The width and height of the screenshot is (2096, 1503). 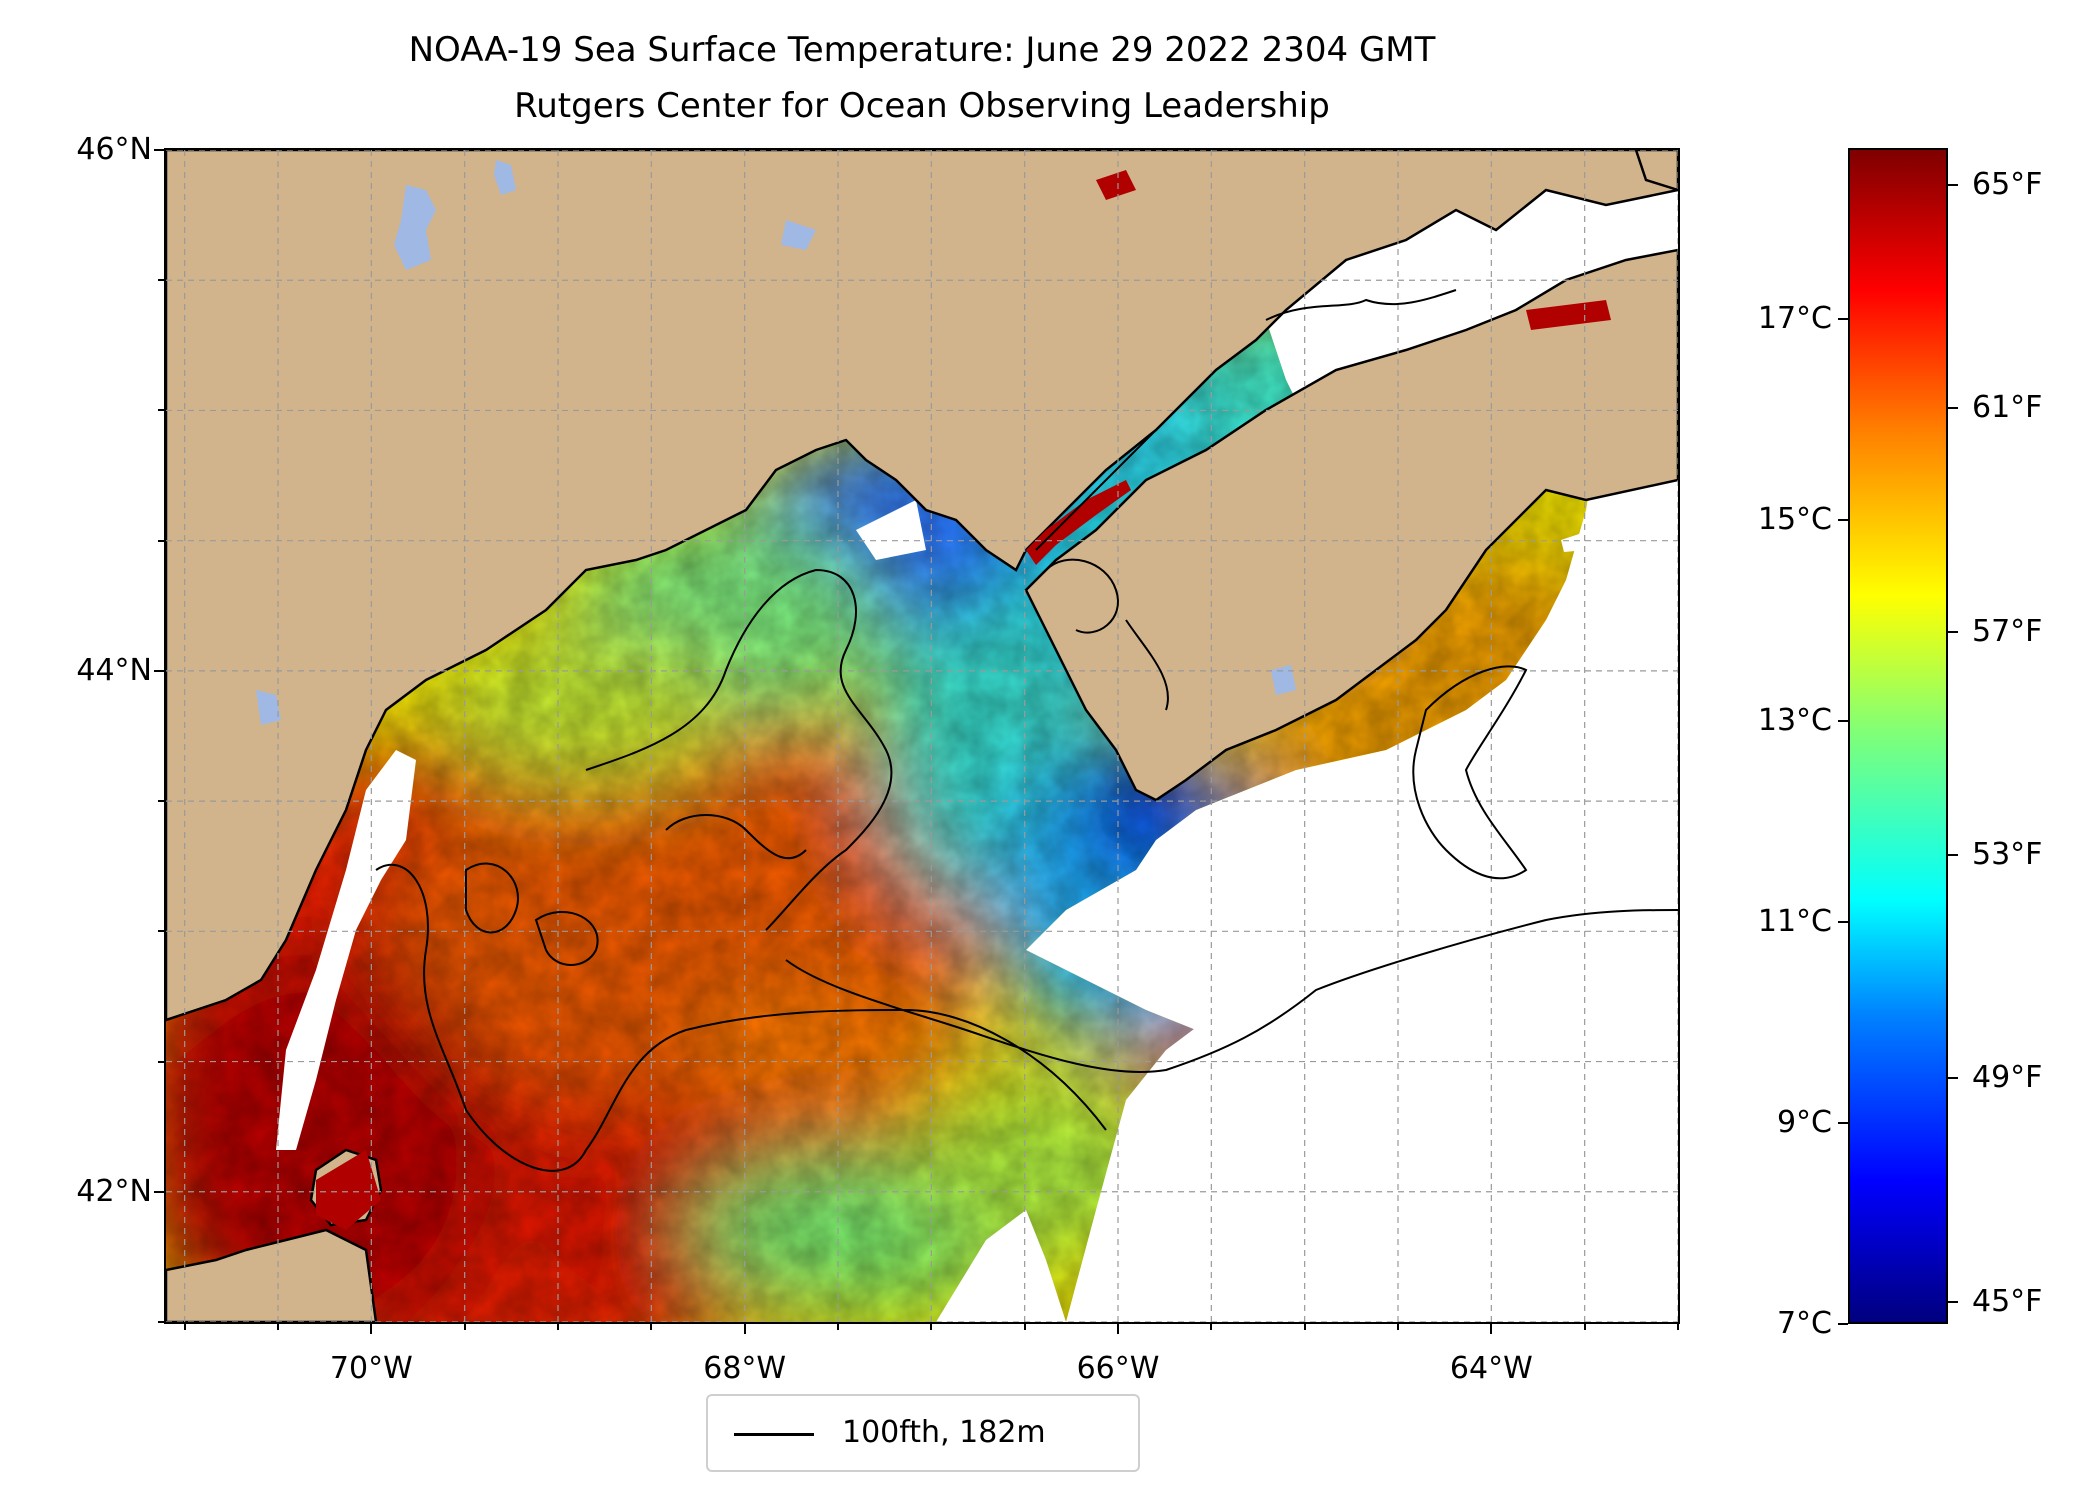 I want to click on legend: 100fth, 182m, so click(x=923, y=1433).